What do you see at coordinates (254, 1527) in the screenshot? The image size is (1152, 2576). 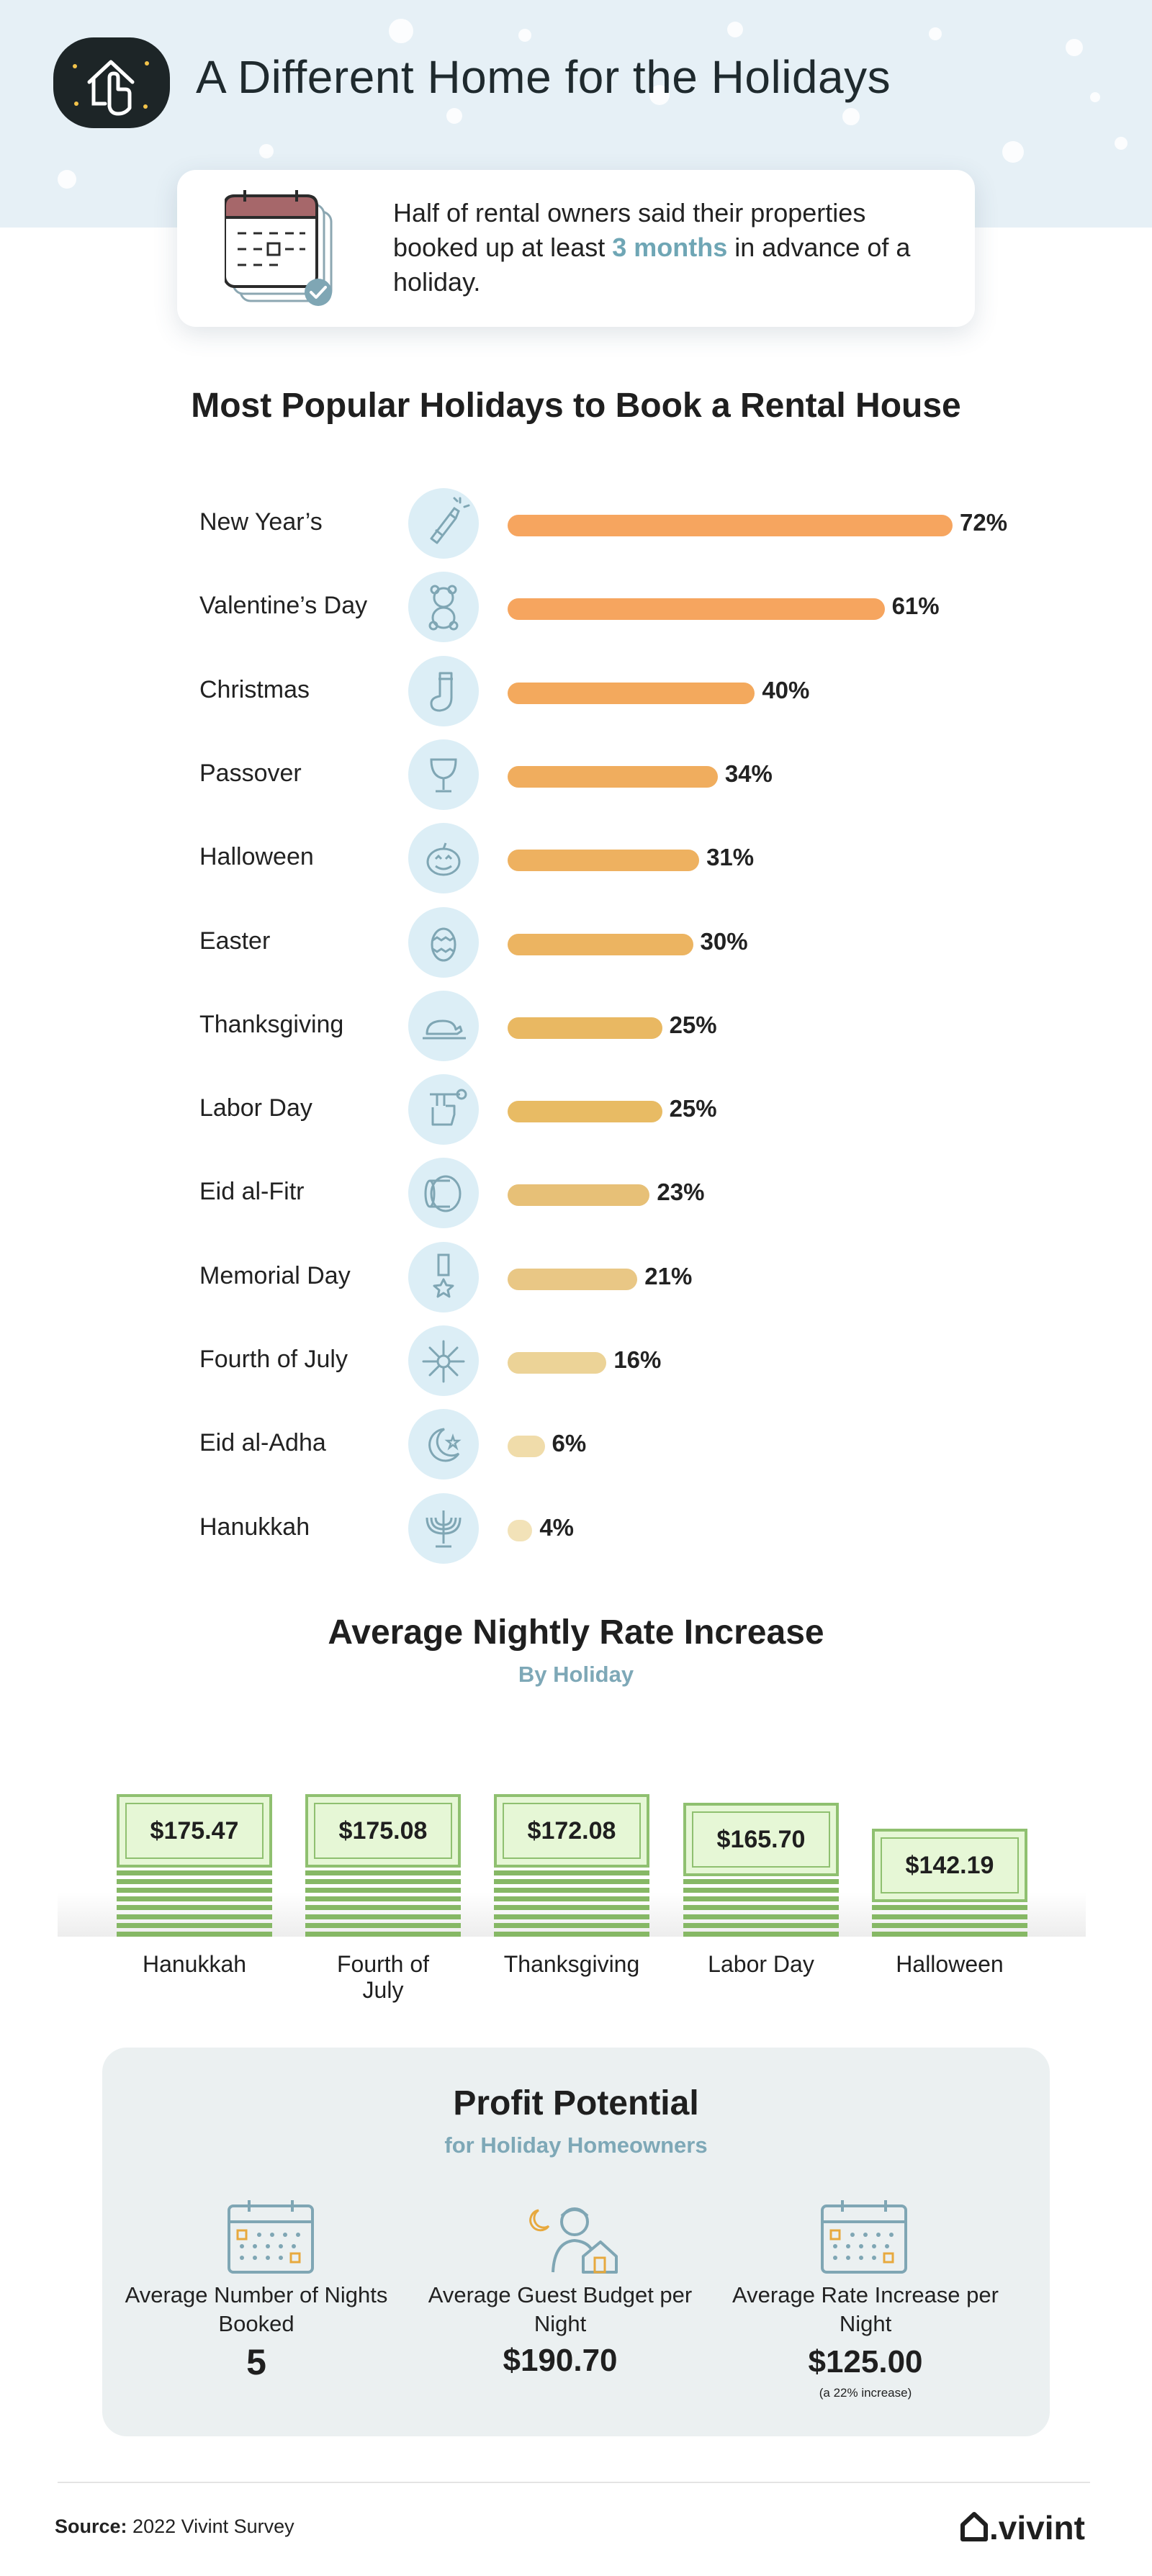 I see `holiday-label: Hanukkah` at bounding box center [254, 1527].